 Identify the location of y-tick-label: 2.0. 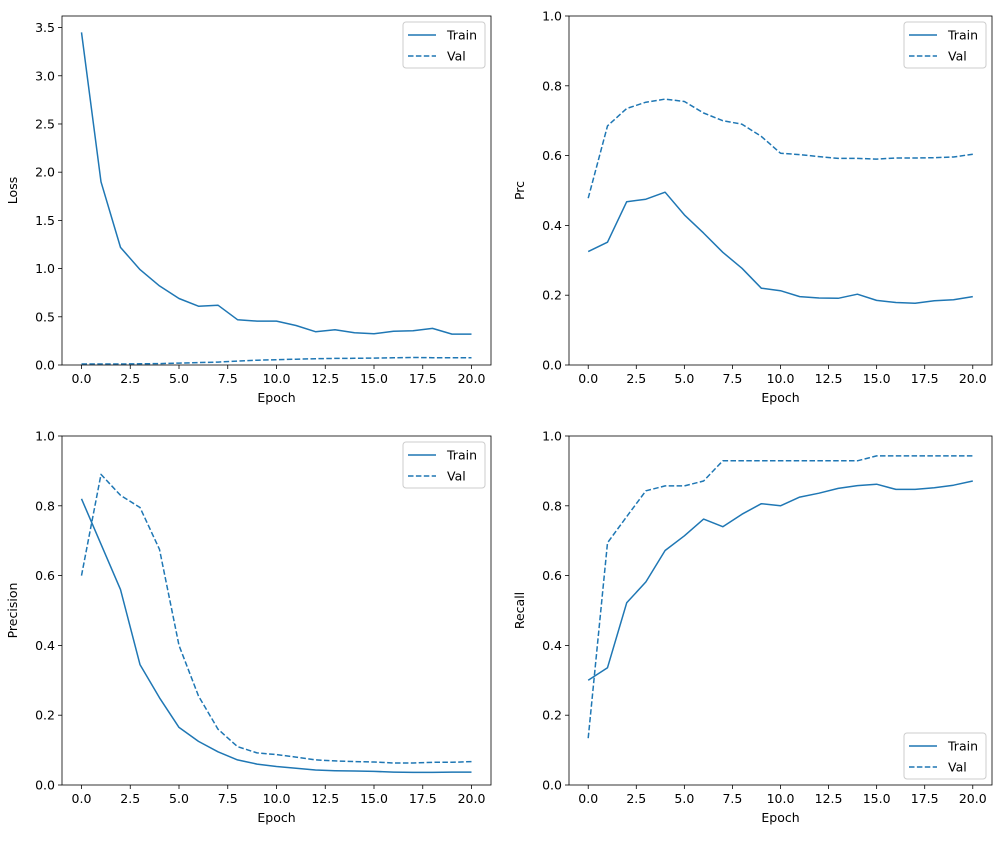
(45, 172).